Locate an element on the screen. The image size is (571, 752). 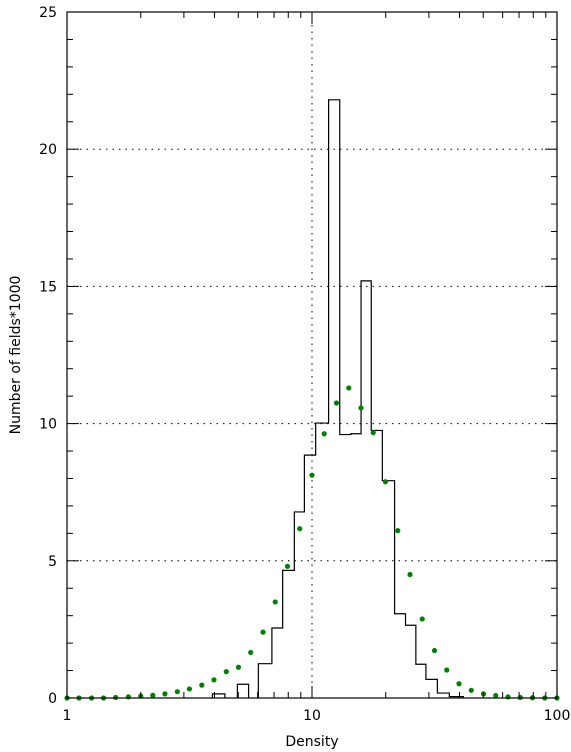
x-tick-label: 1 is located at coordinates (67, 716).